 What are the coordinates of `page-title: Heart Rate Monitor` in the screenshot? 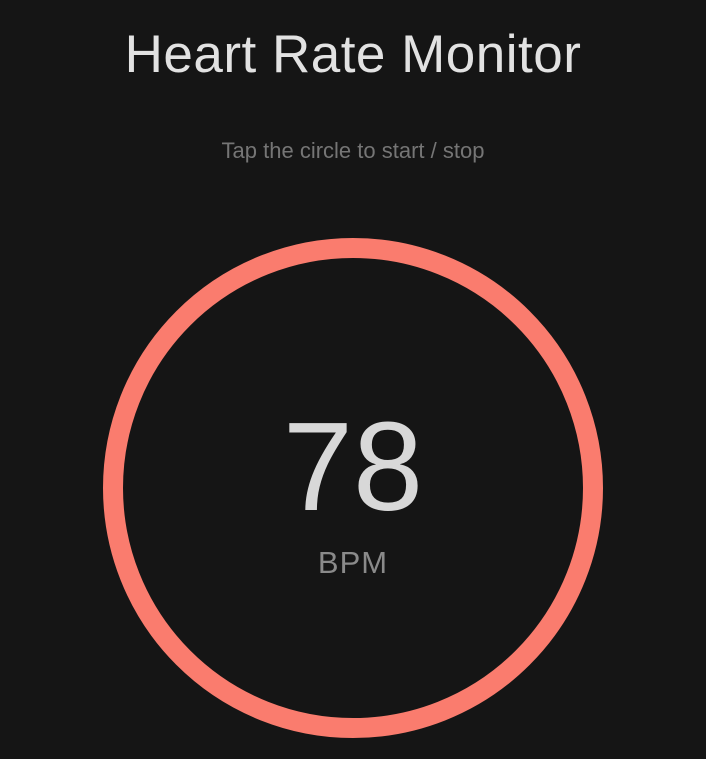 It's located at (353, 54).